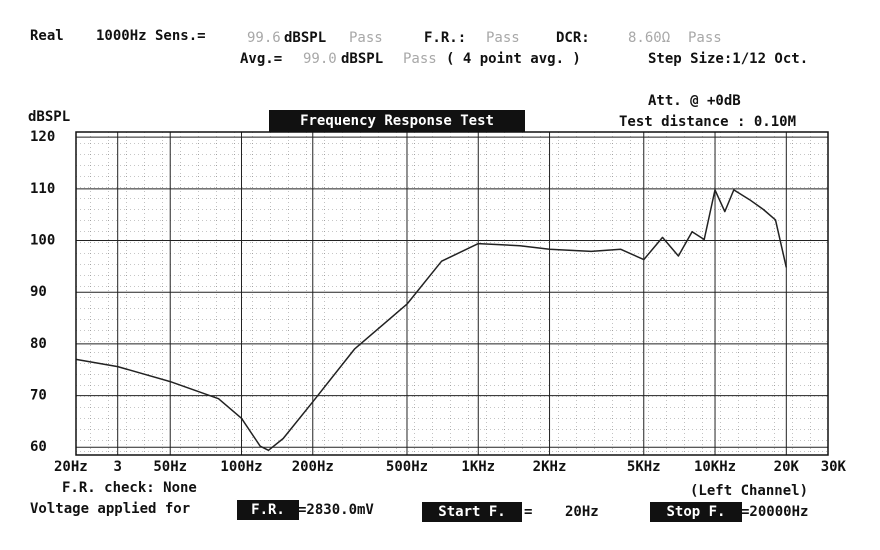 The image size is (880, 550). Describe the element at coordinates (407, 467) in the screenshot. I see `x-tick-label: 500Hz` at that location.